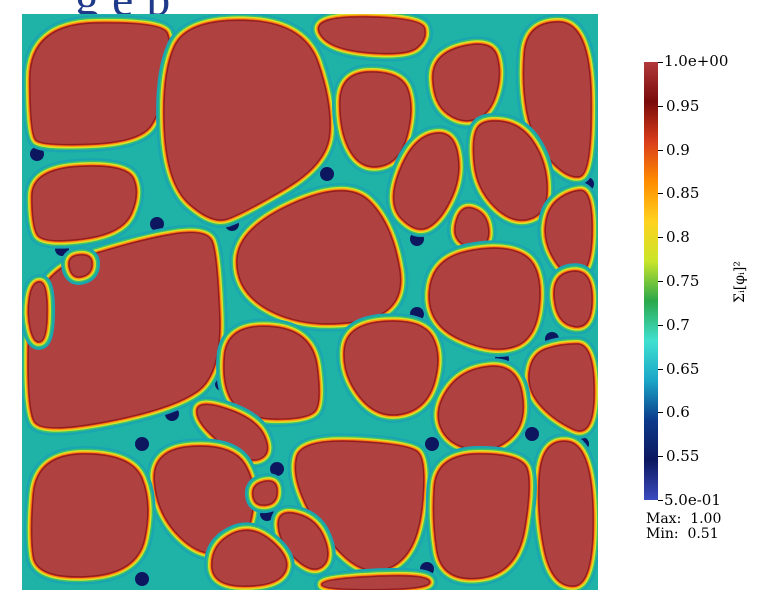 The height and width of the screenshot is (602, 780). I want to click on colorbar-tick-label: 0.6, so click(678, 412).